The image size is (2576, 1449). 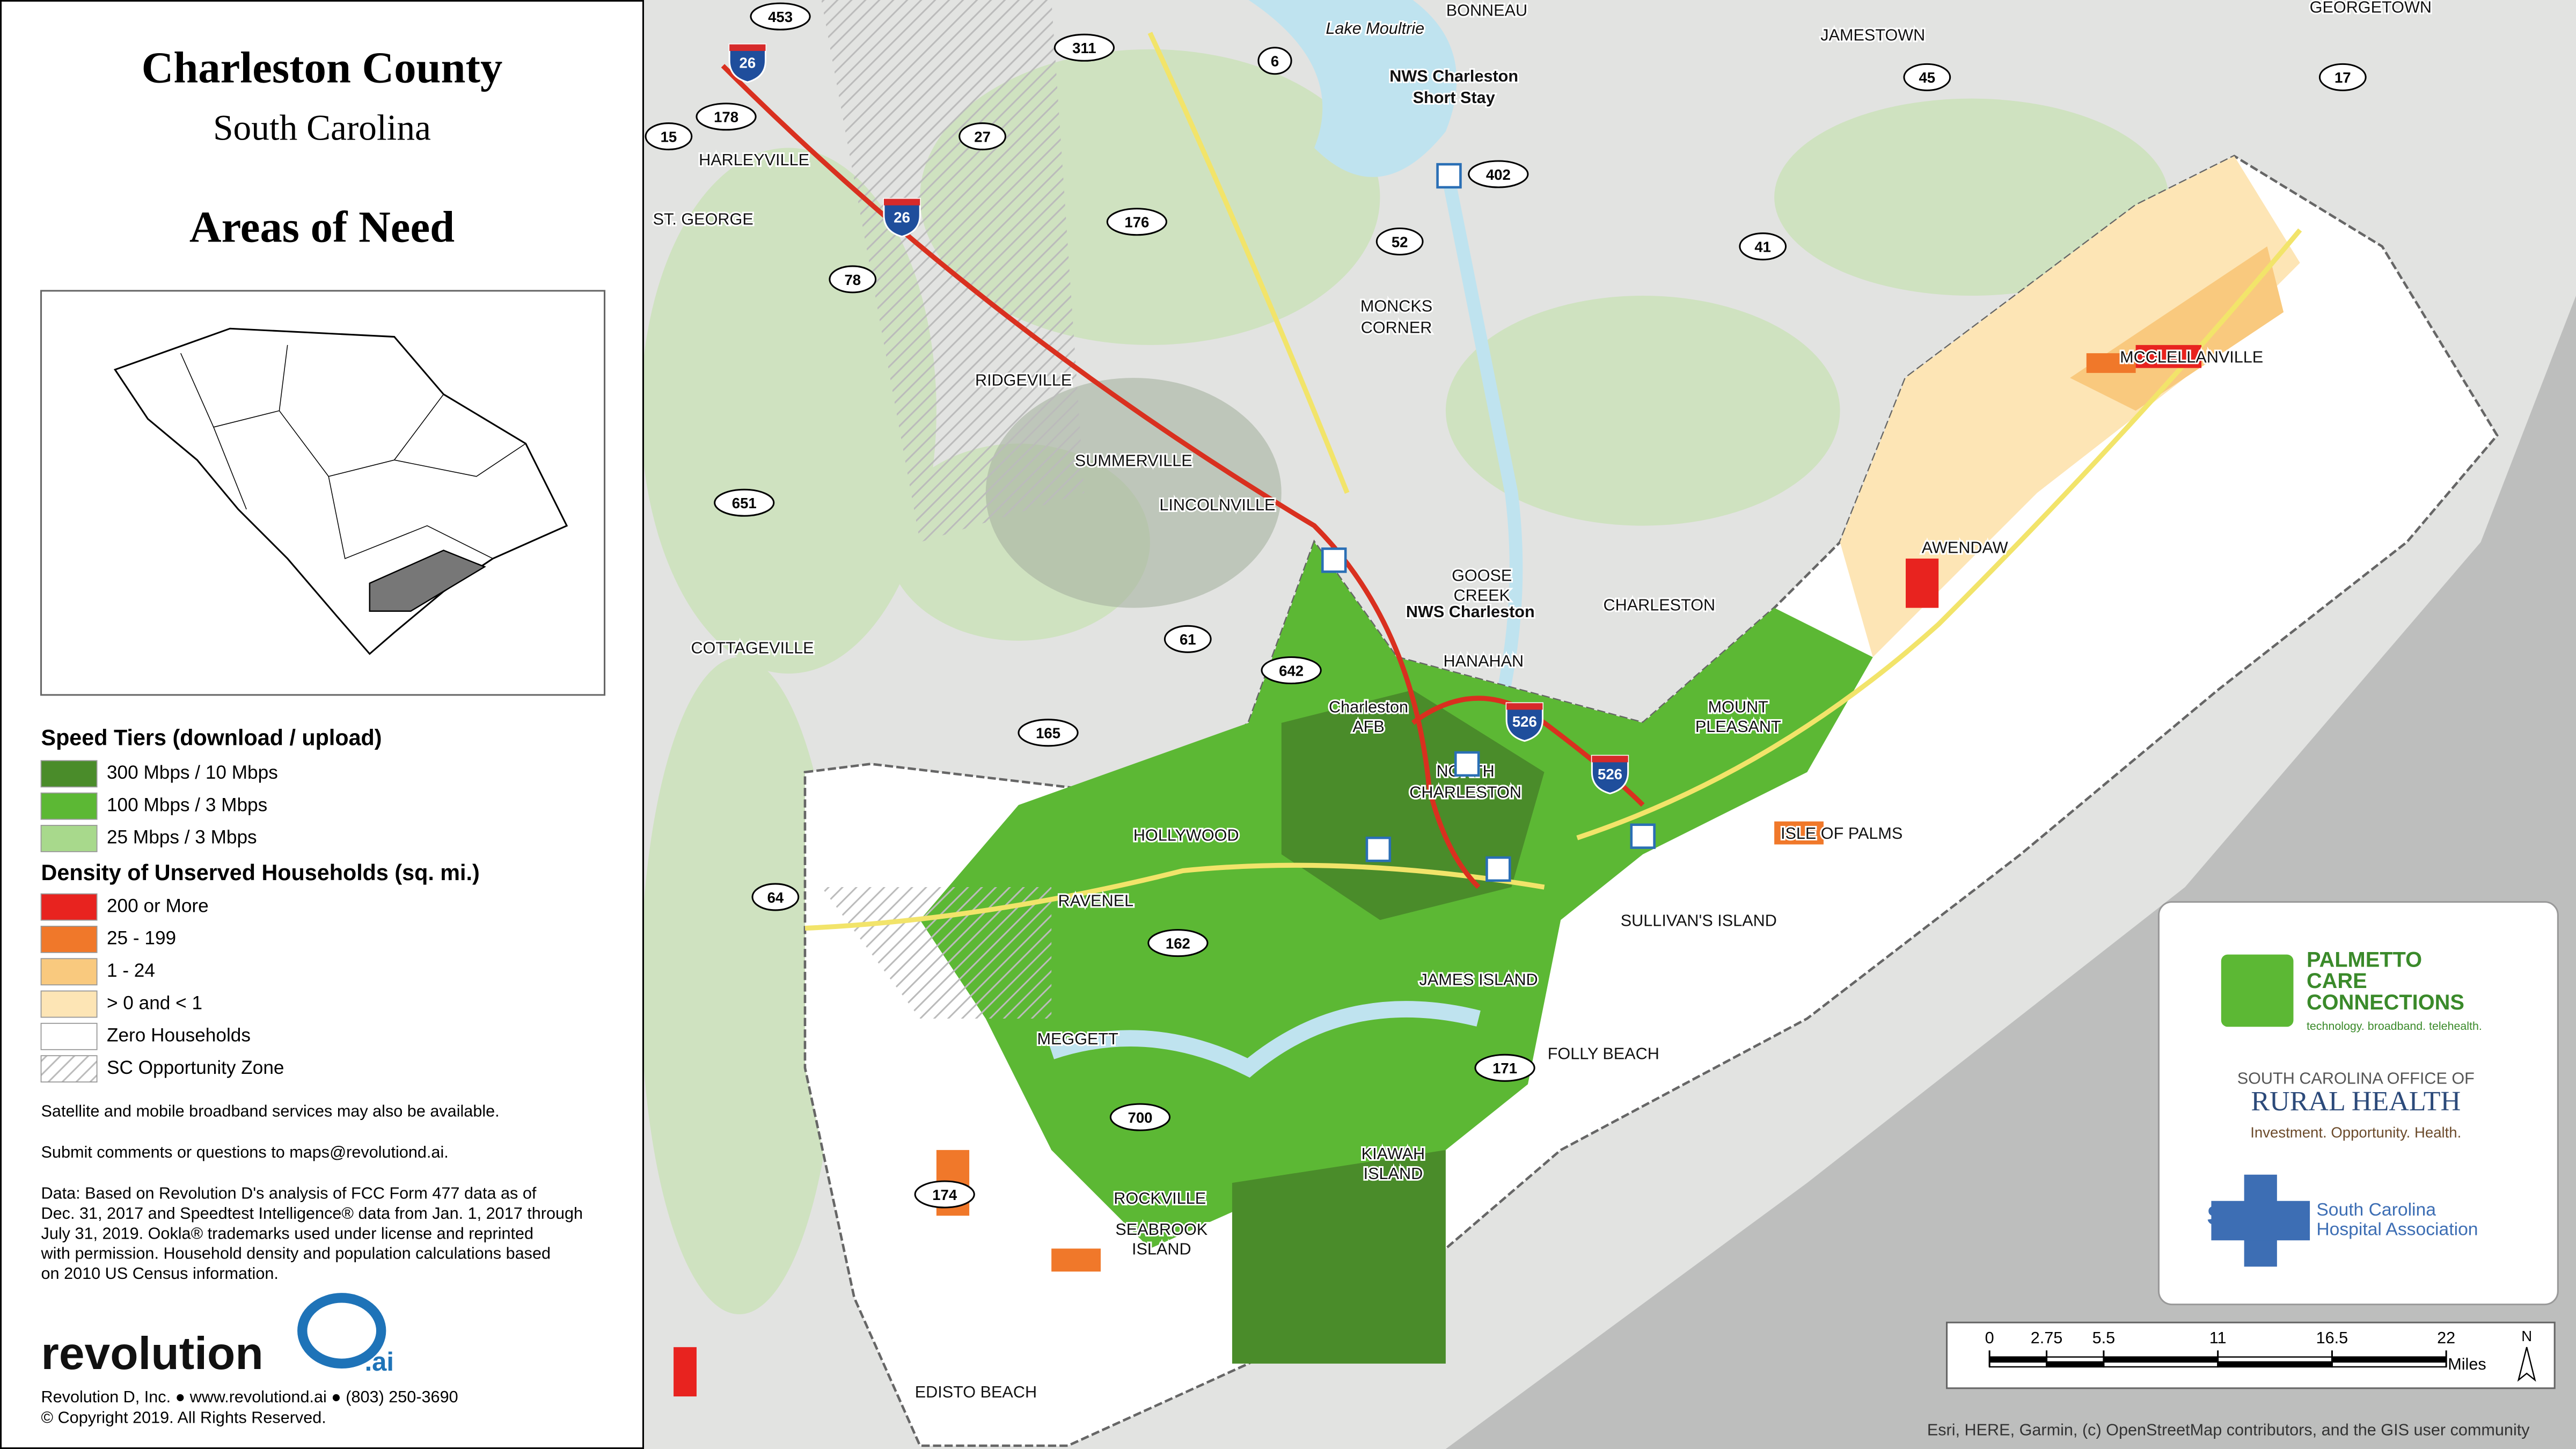 What do you see at coordinates (752, 648) in the screenshot?
I see `place-label: COTTAGEVILLE` at bounding box center [752, 648].